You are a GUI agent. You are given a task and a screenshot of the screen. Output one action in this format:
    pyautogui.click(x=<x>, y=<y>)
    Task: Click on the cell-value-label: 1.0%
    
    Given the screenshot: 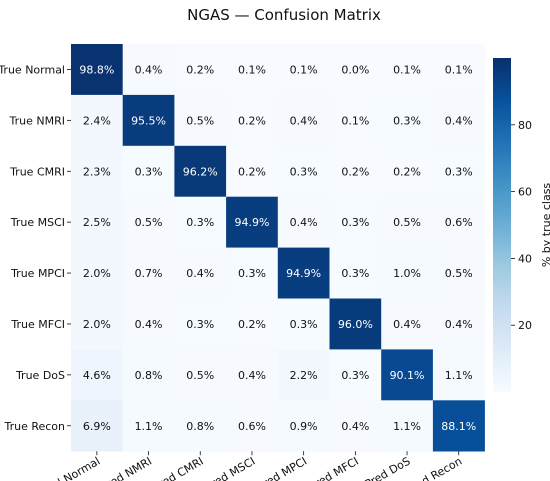 What is the action you would take?
    pyautogui.click(x=407, y=273)
    